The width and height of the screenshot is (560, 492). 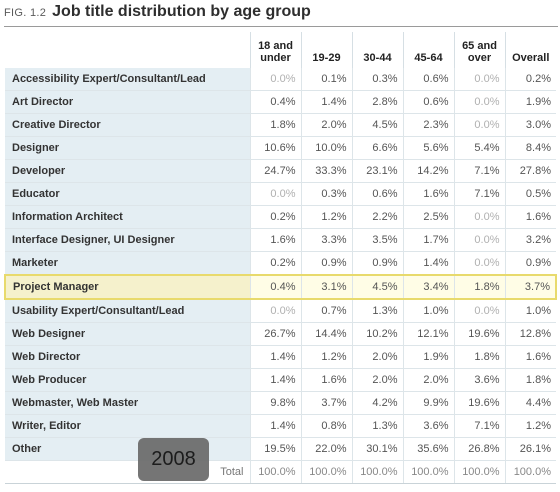 What do you see at coordinates (530, 148) in the screenshot?
I see `percentage-cell: 8.4%` at bounding box center [530, 148].